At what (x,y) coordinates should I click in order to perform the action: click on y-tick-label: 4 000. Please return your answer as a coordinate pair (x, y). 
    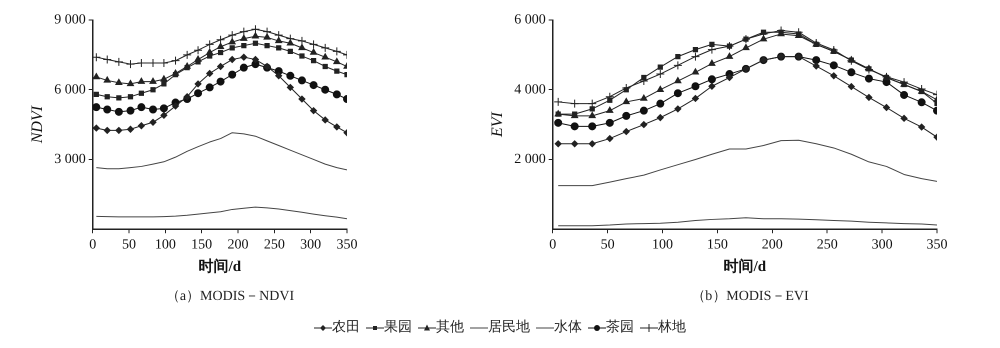
    Looking at the image, I should click on (530, 90).